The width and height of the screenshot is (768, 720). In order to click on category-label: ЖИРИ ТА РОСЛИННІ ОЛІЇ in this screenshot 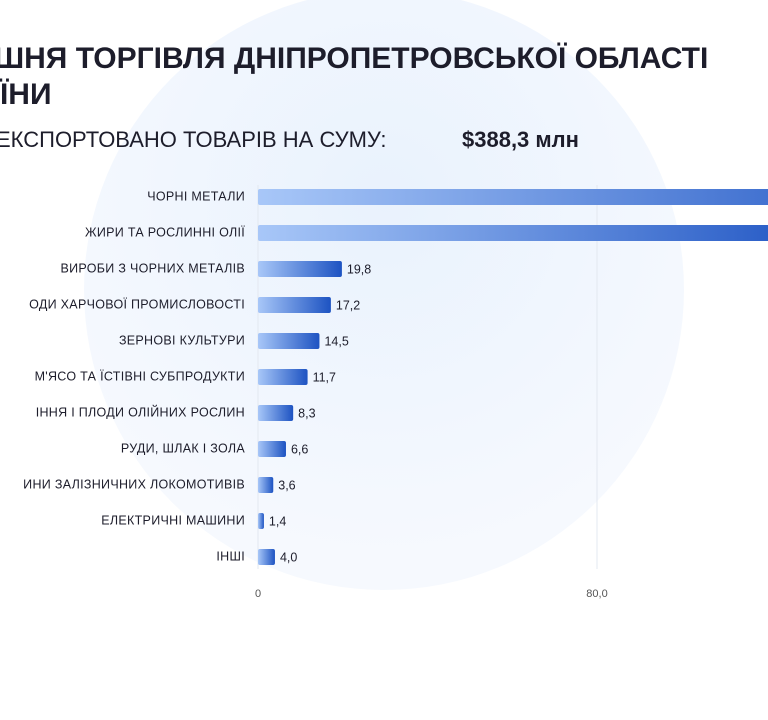, I will do `click(165, 232)`.